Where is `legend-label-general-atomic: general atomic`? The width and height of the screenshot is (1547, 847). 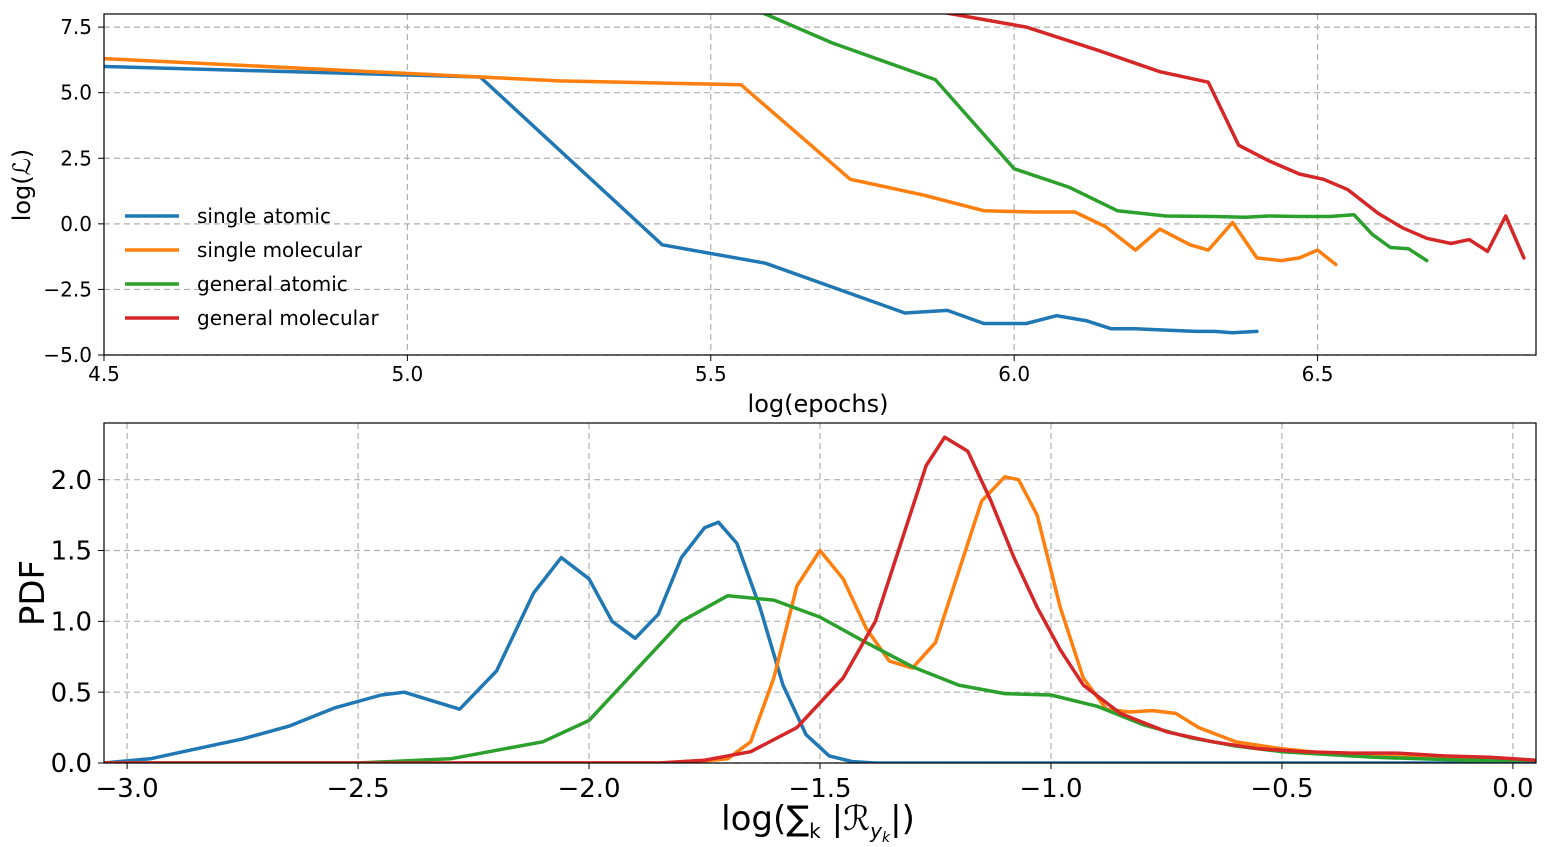
legend-label-general-atomic: general atomic is located at coordinates (272, 284).